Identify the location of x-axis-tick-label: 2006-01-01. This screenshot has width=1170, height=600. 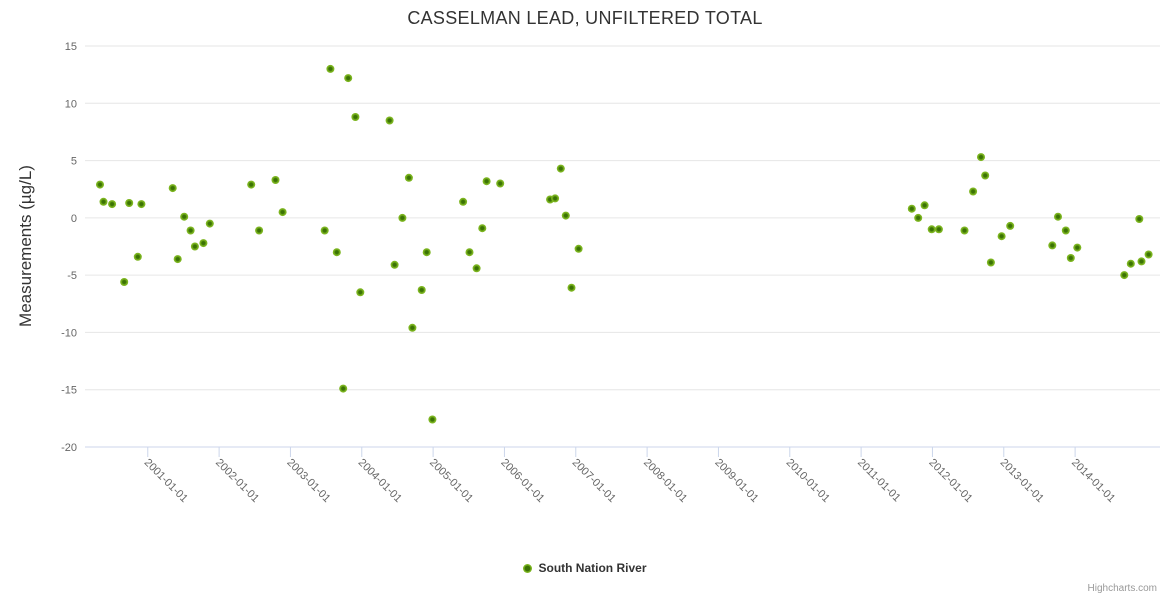
(522, 481).